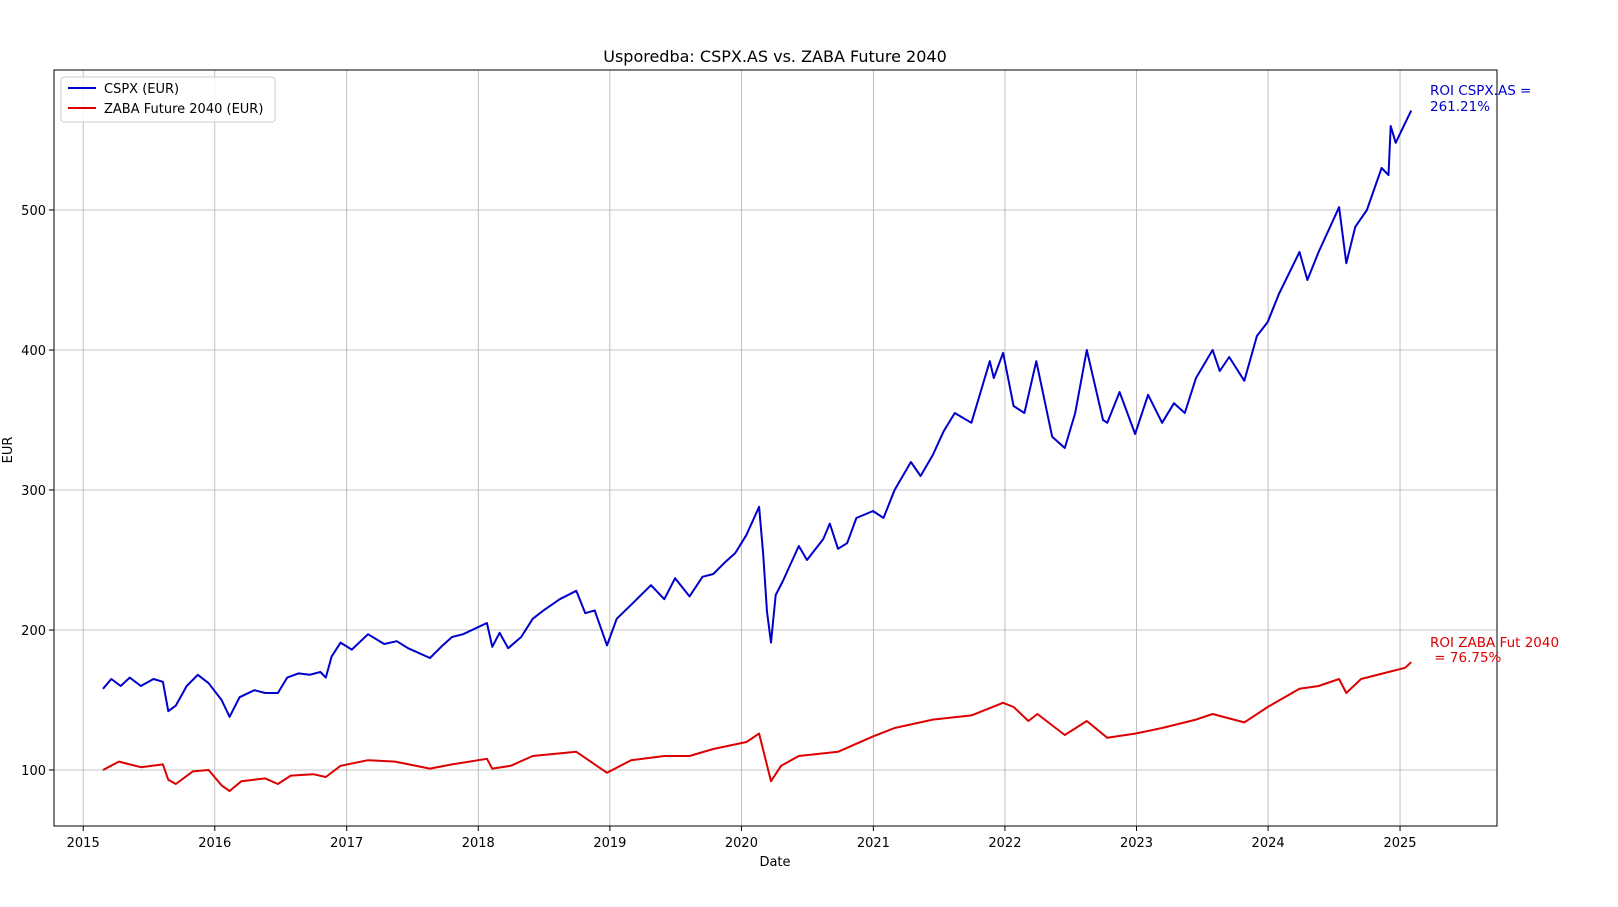 This screenshot has height=907, width=1618. Describe the element at coordinates (141, 89) in the screenshot. I see `legend-label-cspx: CSPX (EUR)` at that location.